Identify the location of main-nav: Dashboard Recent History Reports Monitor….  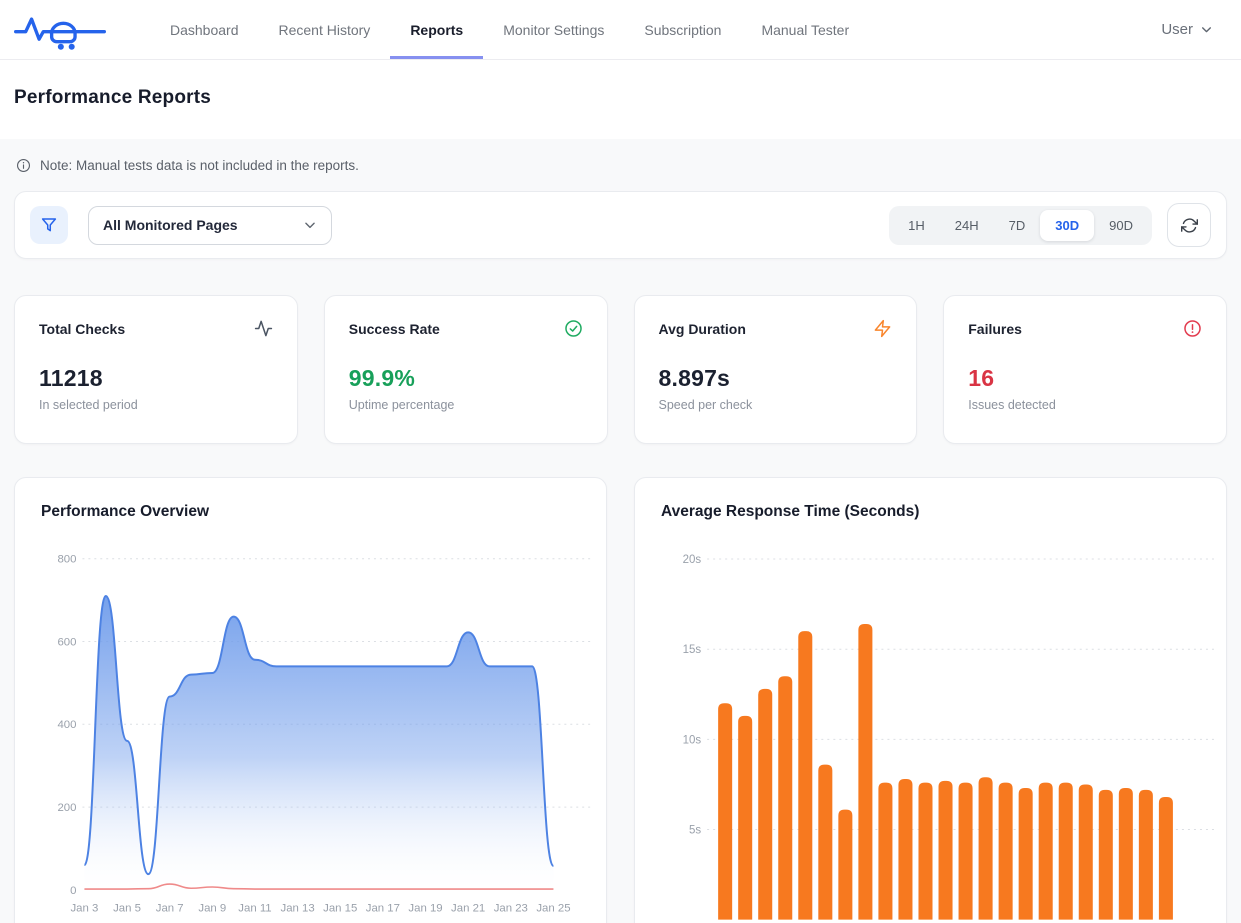
(509, 29).